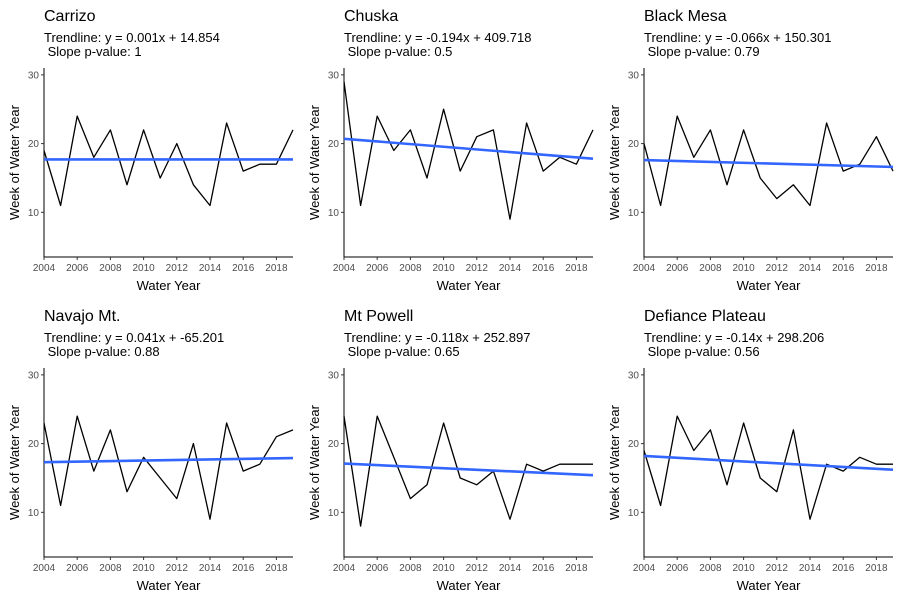 The width and height of the screenshot is (900, 600). Describe the element at coordinates (705, 316) in the screenshot. I see `panel-title: Defiance Plateau` at that location.